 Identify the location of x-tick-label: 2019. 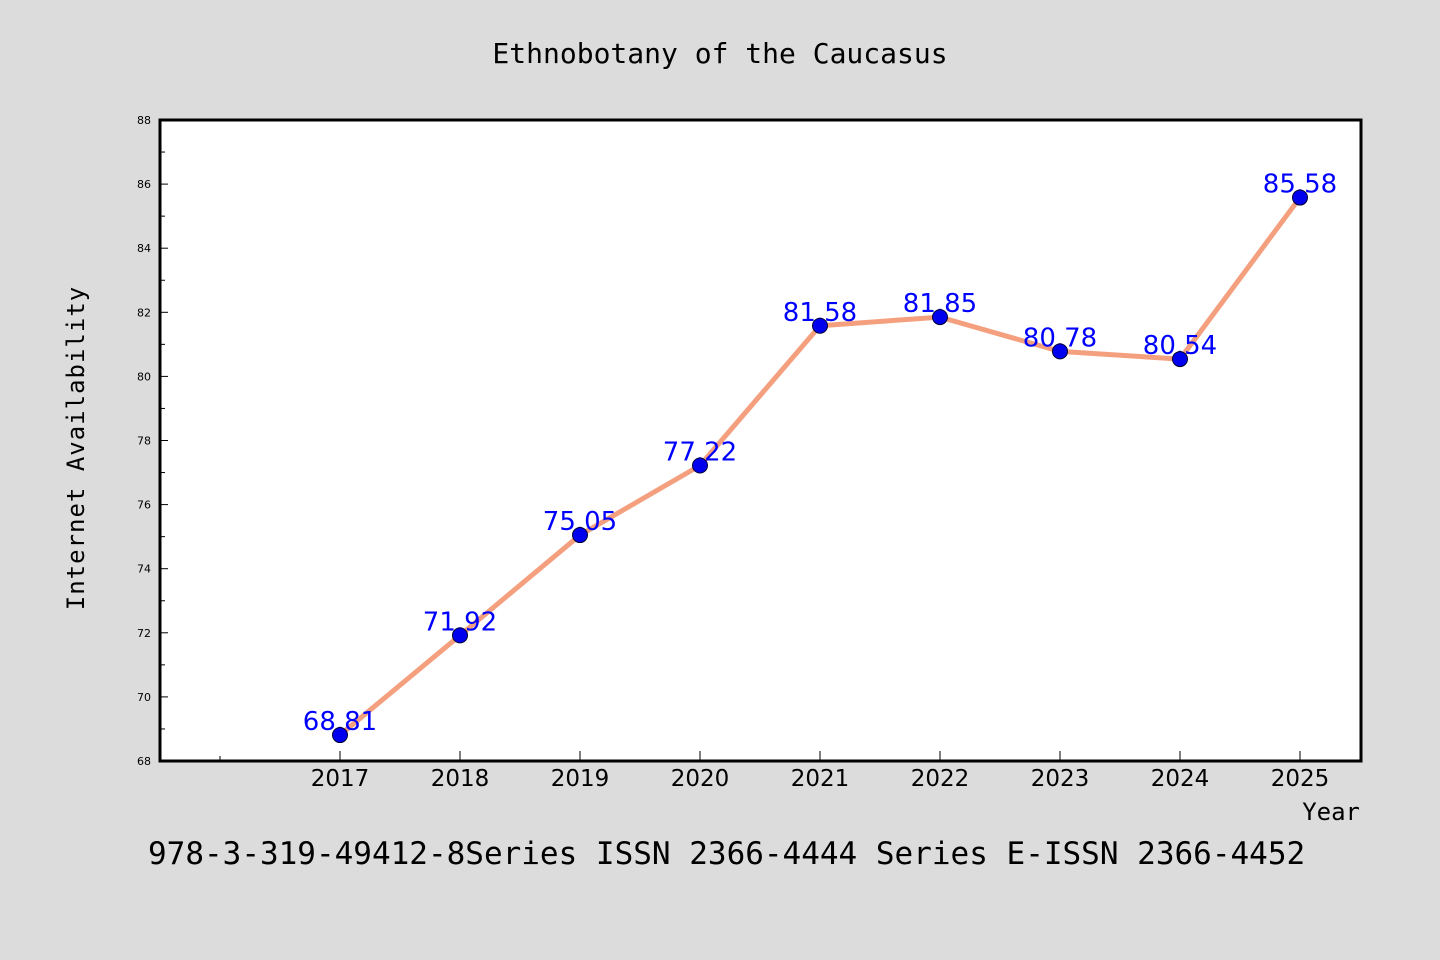
(580, 779).